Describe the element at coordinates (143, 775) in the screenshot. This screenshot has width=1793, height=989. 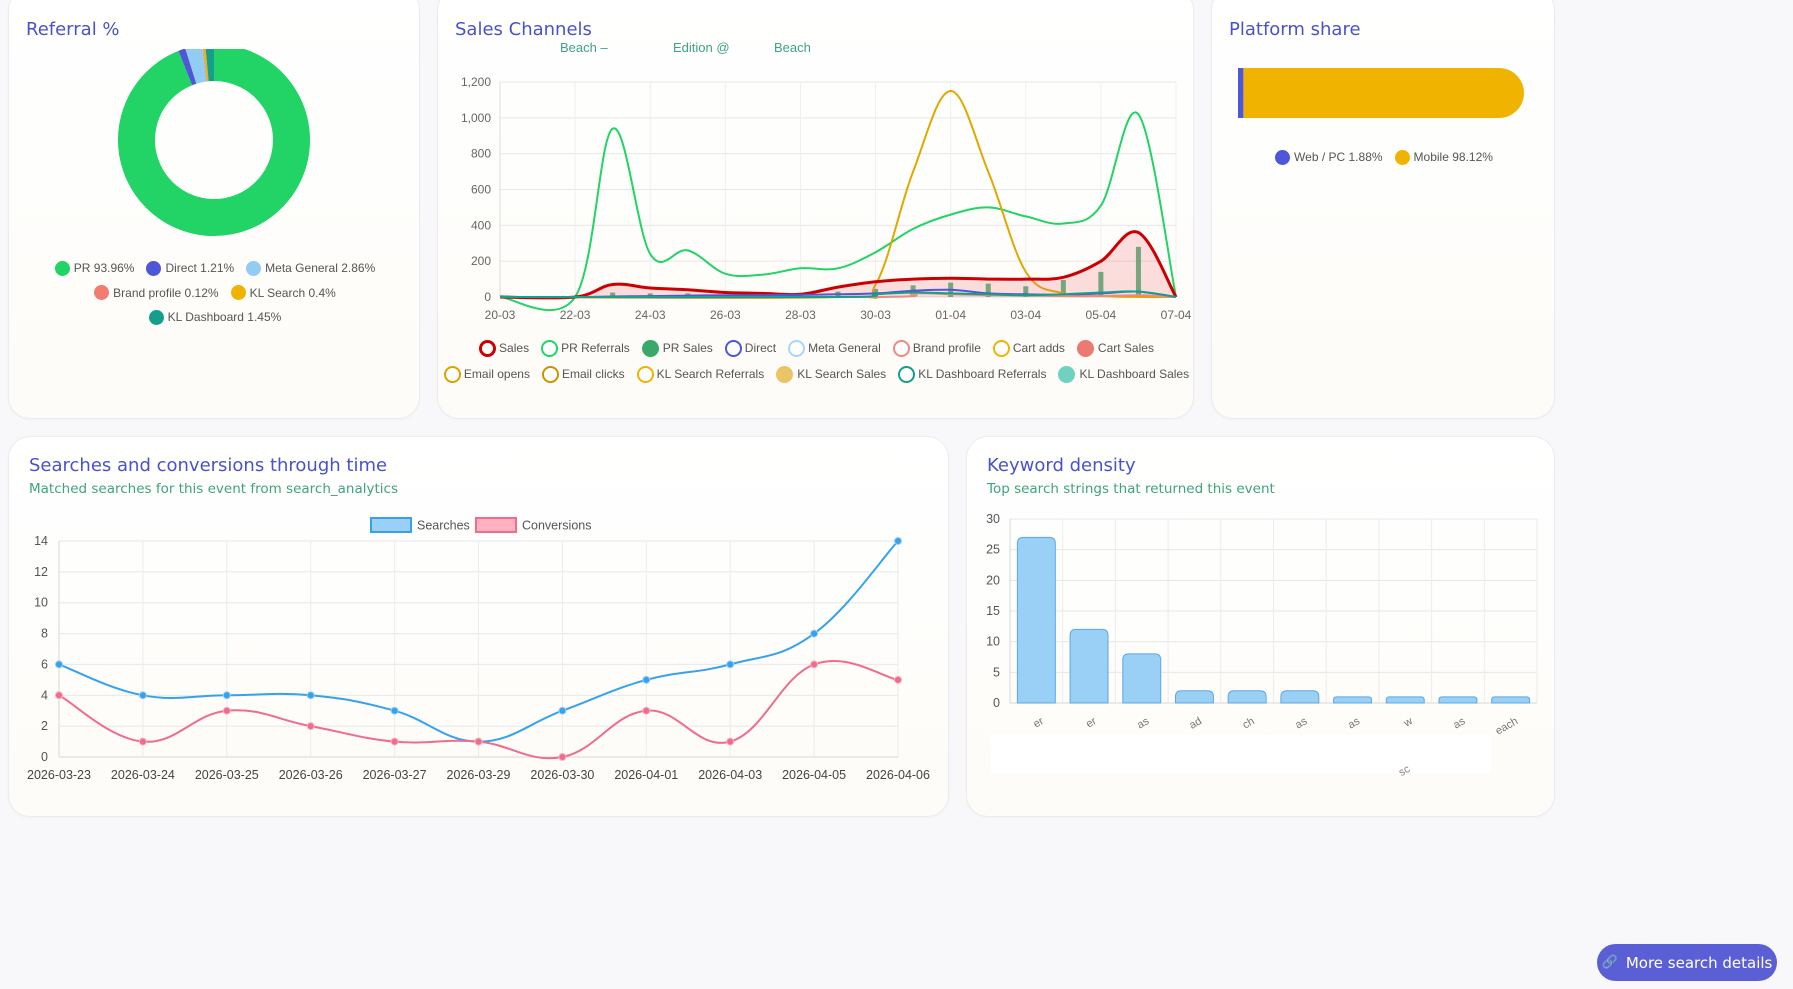
I see `x-tick-label: 2026-03-24` at that location.